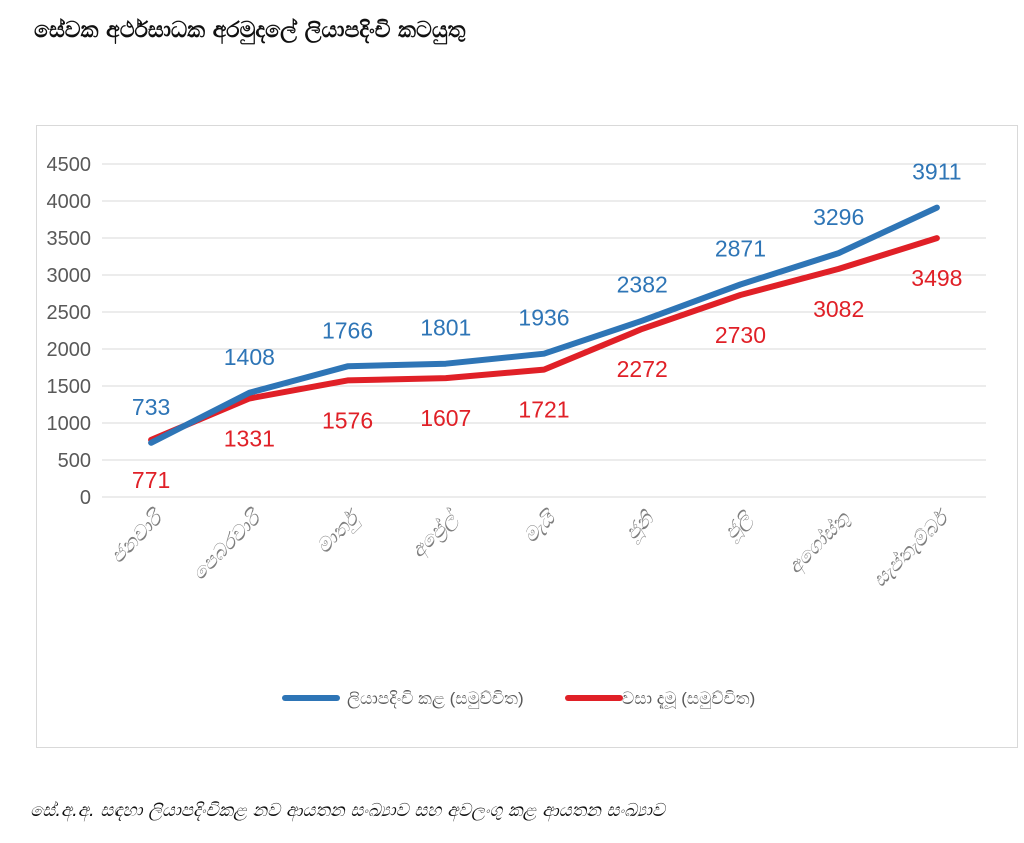  Describe the element at coordinates (739, 525) in the screenshot. I see `x-tick-label: ජූලි` at that location.